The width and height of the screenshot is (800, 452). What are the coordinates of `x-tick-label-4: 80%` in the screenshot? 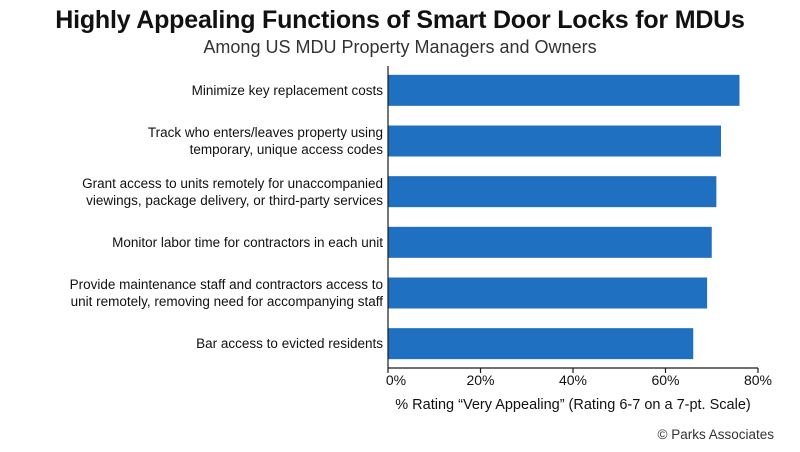 It's located at (758, 380).